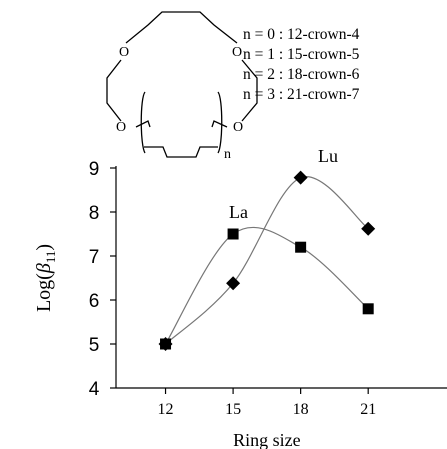 This screenshot has height=449, width=447. I want to click on crown-list-item: n = 3 : 21-crown-7, so click(301, 94).